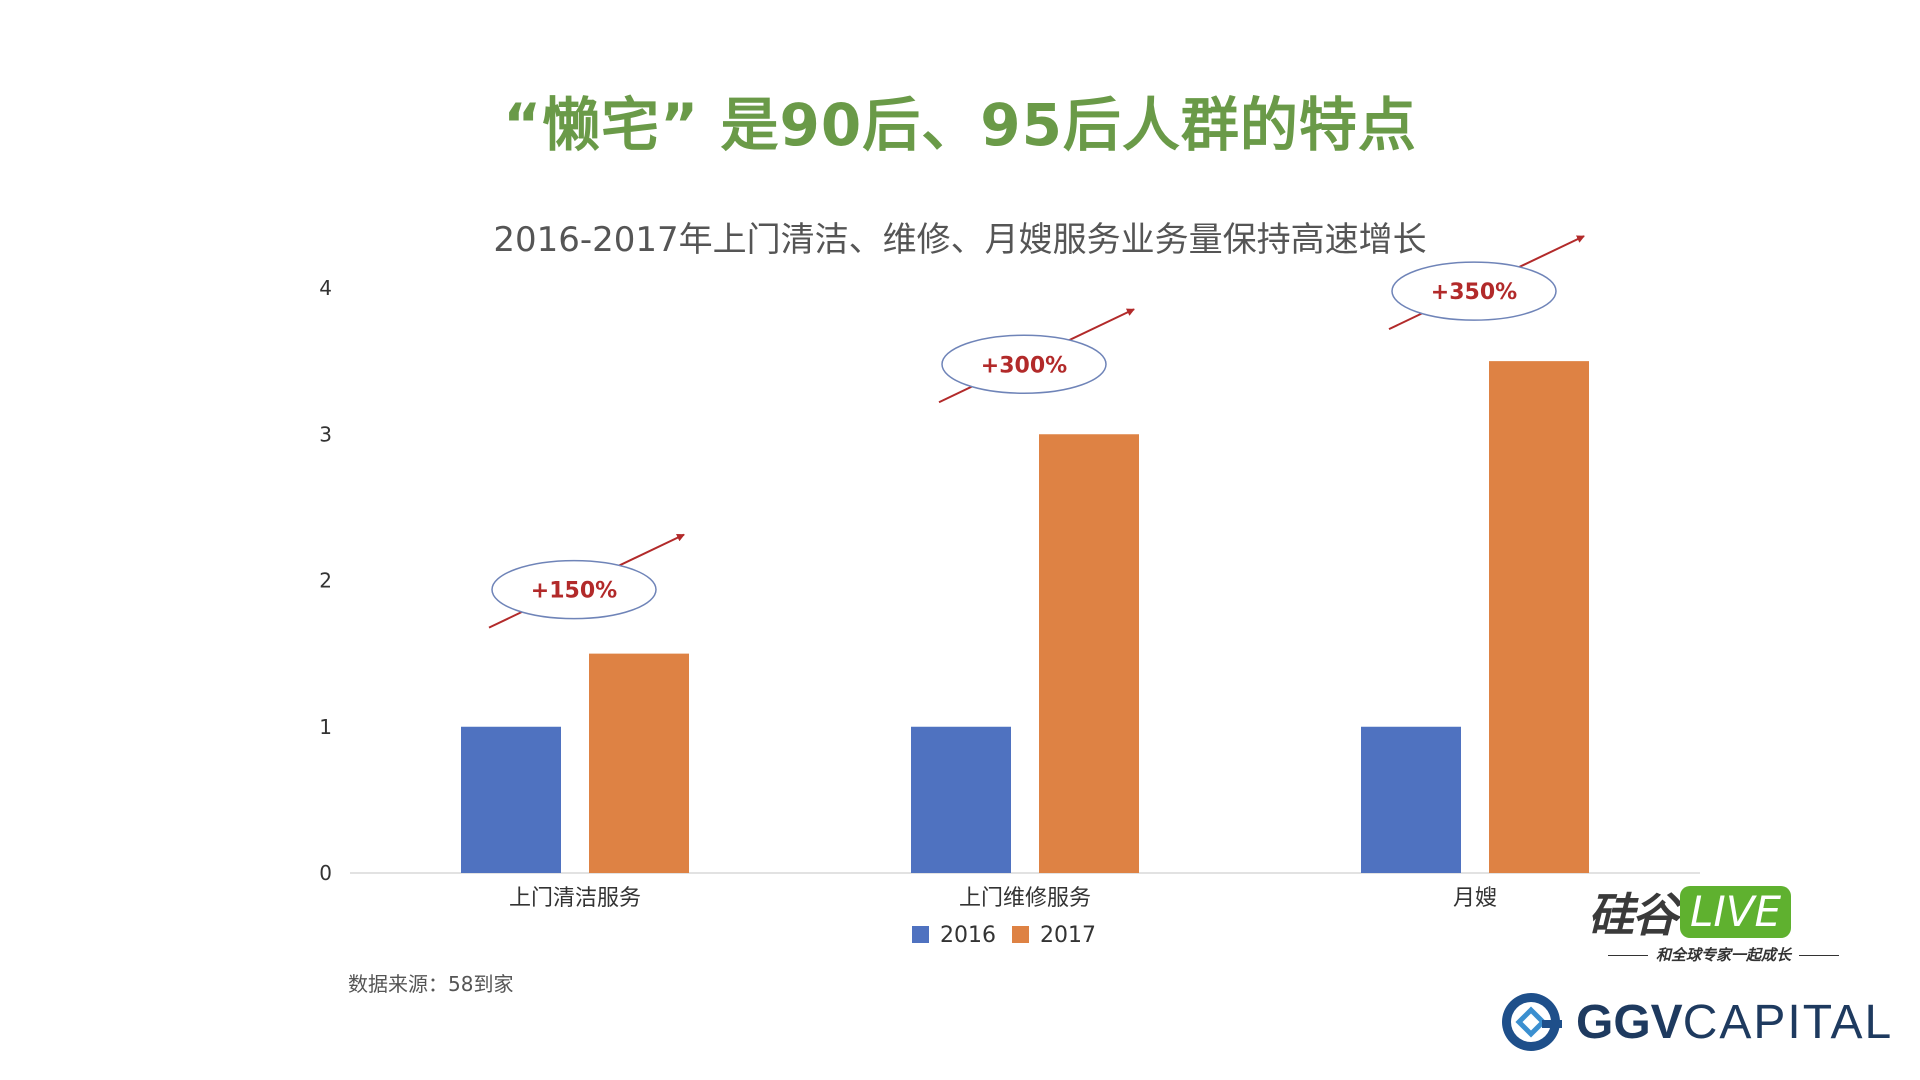 The image size is (1920, 1080). I want to click on growth-label: +150%, so click(574, 591).